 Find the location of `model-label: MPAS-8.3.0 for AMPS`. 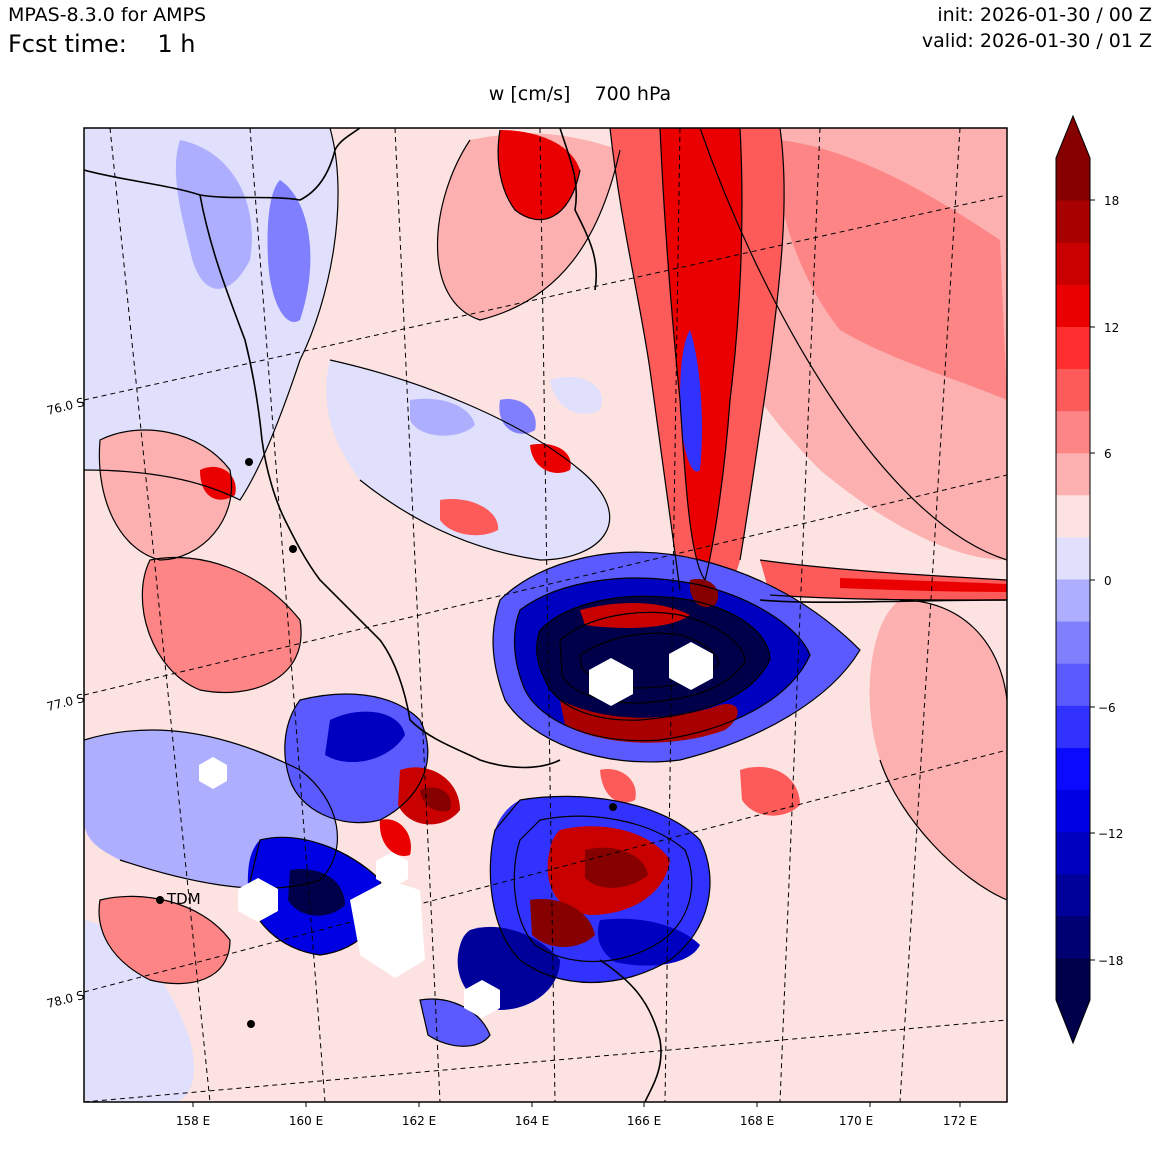

model-label: MPAS-8.3.0 for AMPS is located at coordinates (107, 15).